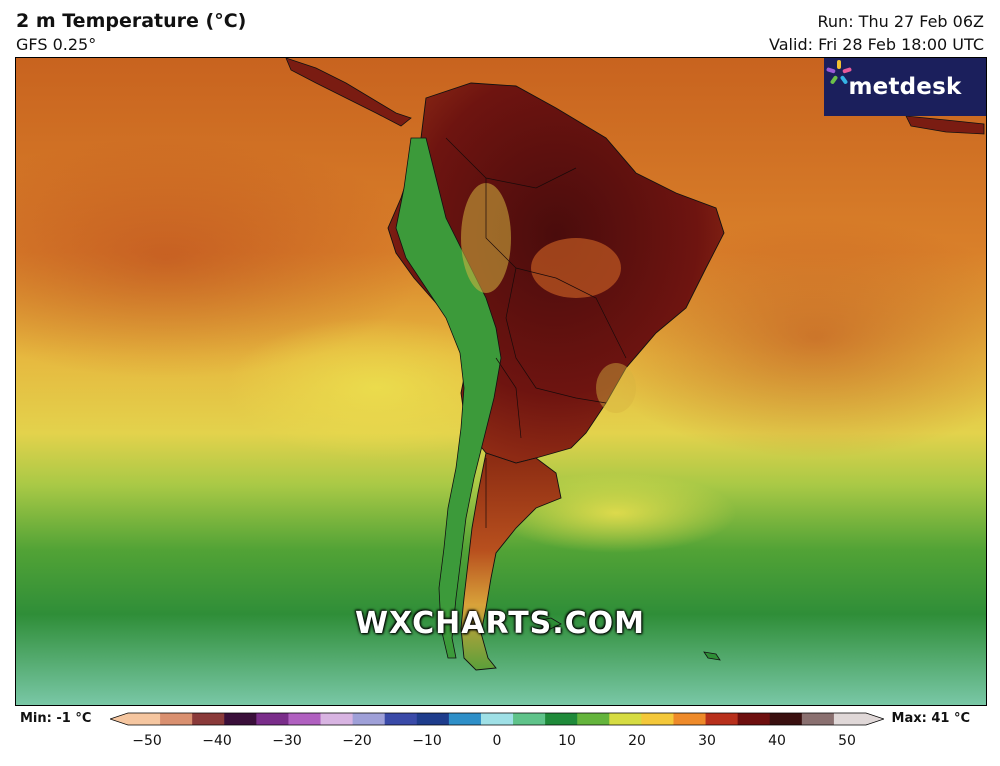 The height and width of the screenshot is (766, 1000). I want to click on central-america, so click(348, 92).